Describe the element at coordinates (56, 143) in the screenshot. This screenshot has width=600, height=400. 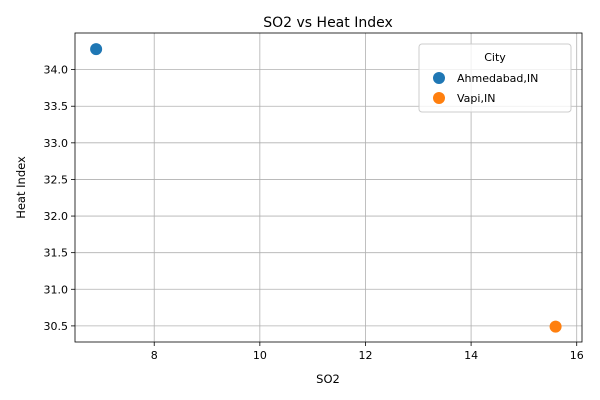
I see `y-tick-label: 33.0` at that location.